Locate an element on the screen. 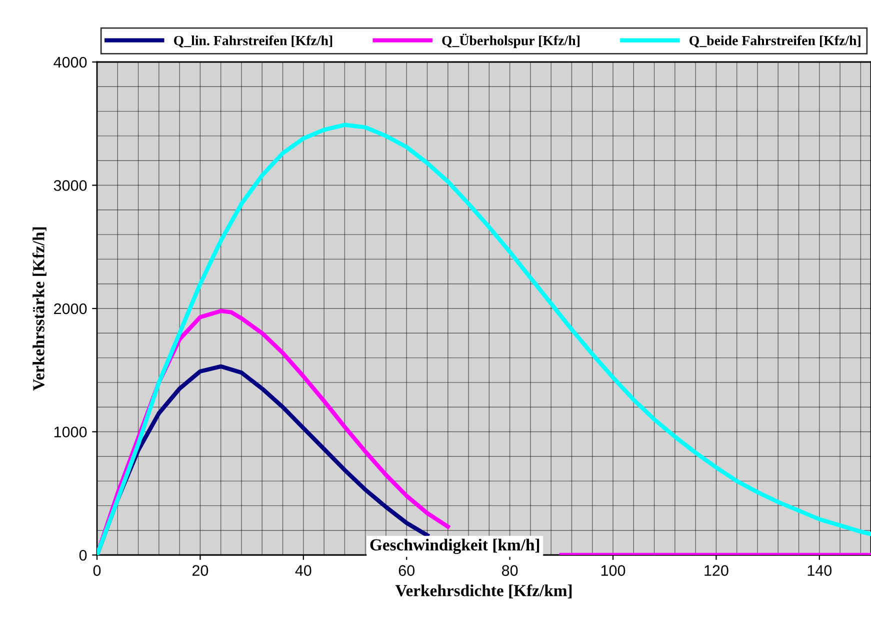 The width and height of the screenshot is (871, 619). x-axis-title: Verkehrsdichte [Kfz/km] is located at coordinates (483, 591).